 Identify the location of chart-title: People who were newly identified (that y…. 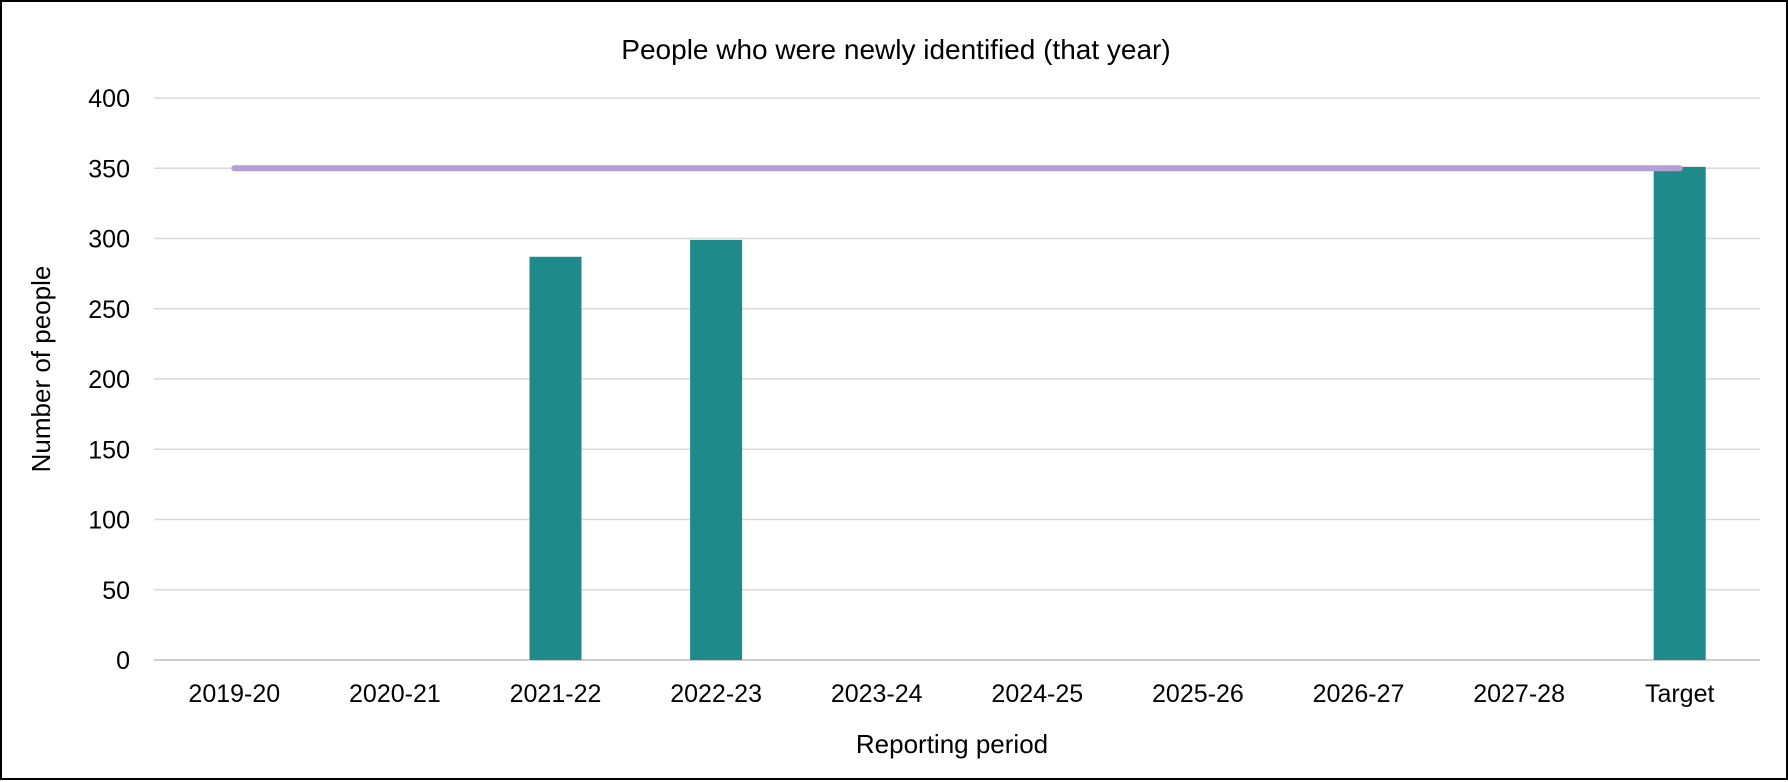
(895, 49).